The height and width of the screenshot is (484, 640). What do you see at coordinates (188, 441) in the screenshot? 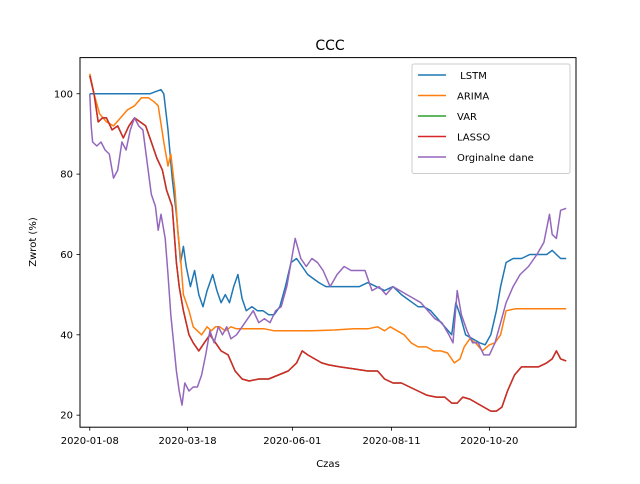
I see `x-tick-label: 2020-03-18` at bounding box center [188, 441].